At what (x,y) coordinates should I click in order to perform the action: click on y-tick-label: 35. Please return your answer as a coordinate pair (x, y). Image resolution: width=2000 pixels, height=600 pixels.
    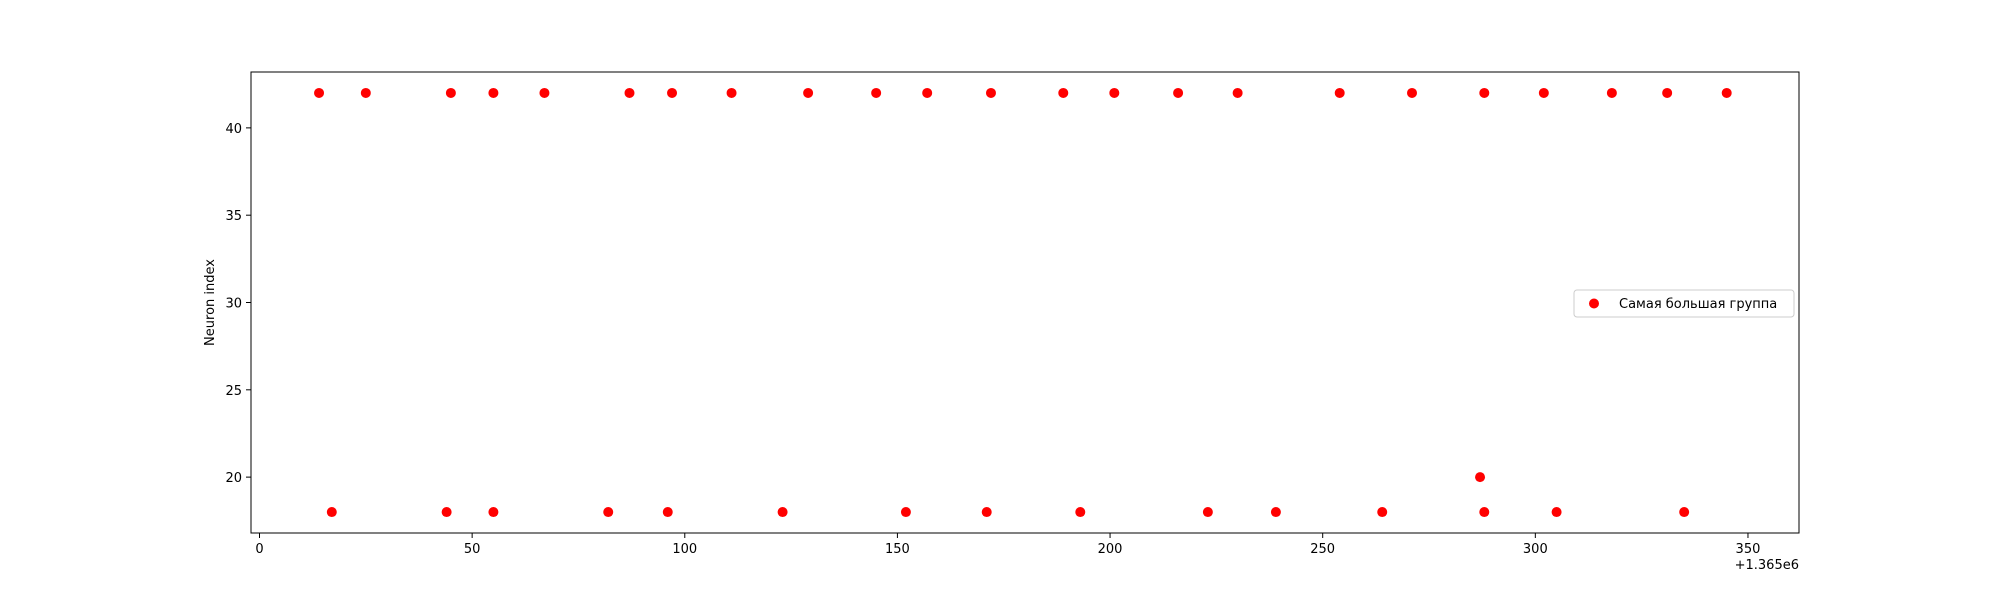
    Looking at the image, I should click on (233, 216).